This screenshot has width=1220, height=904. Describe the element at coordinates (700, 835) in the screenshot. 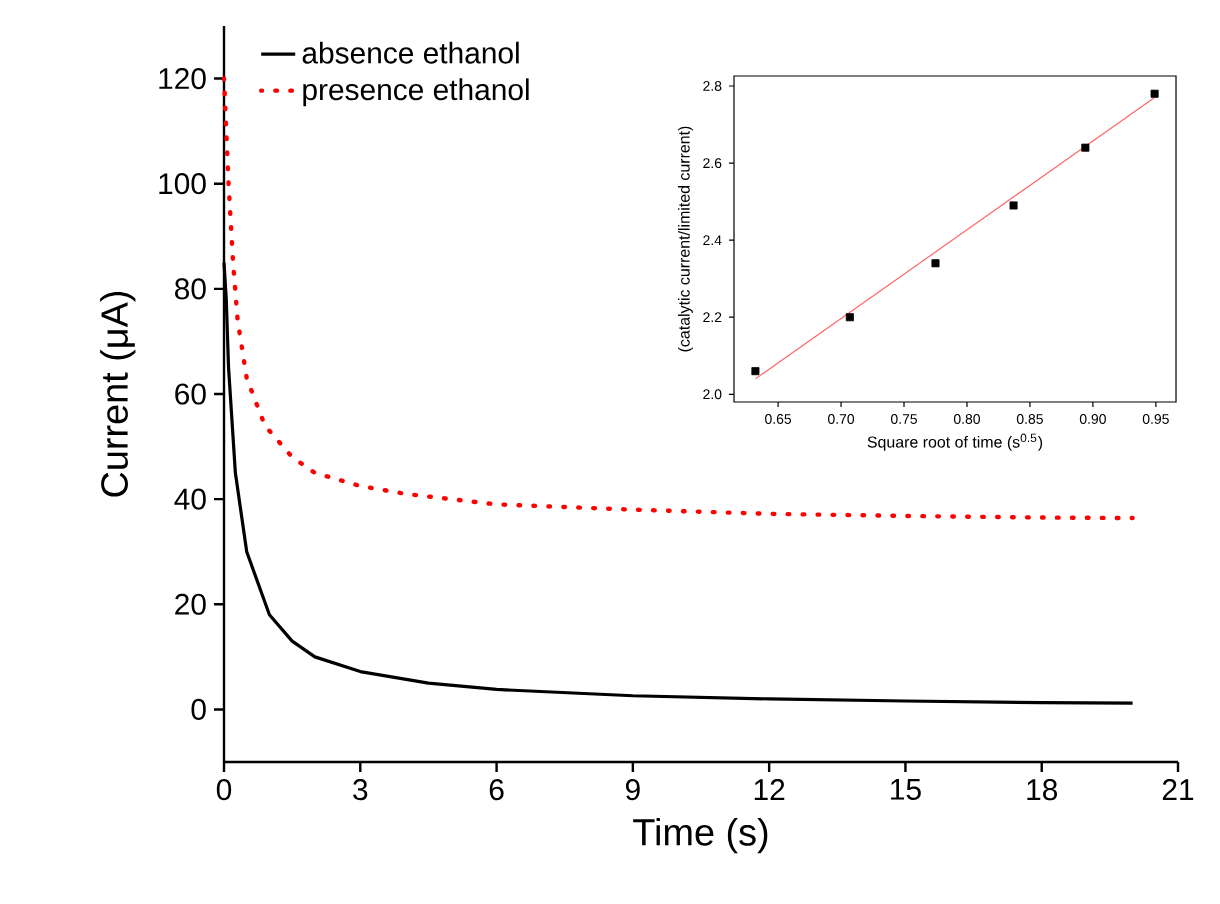

I see `x-axis-title: Time (s)` at that location.